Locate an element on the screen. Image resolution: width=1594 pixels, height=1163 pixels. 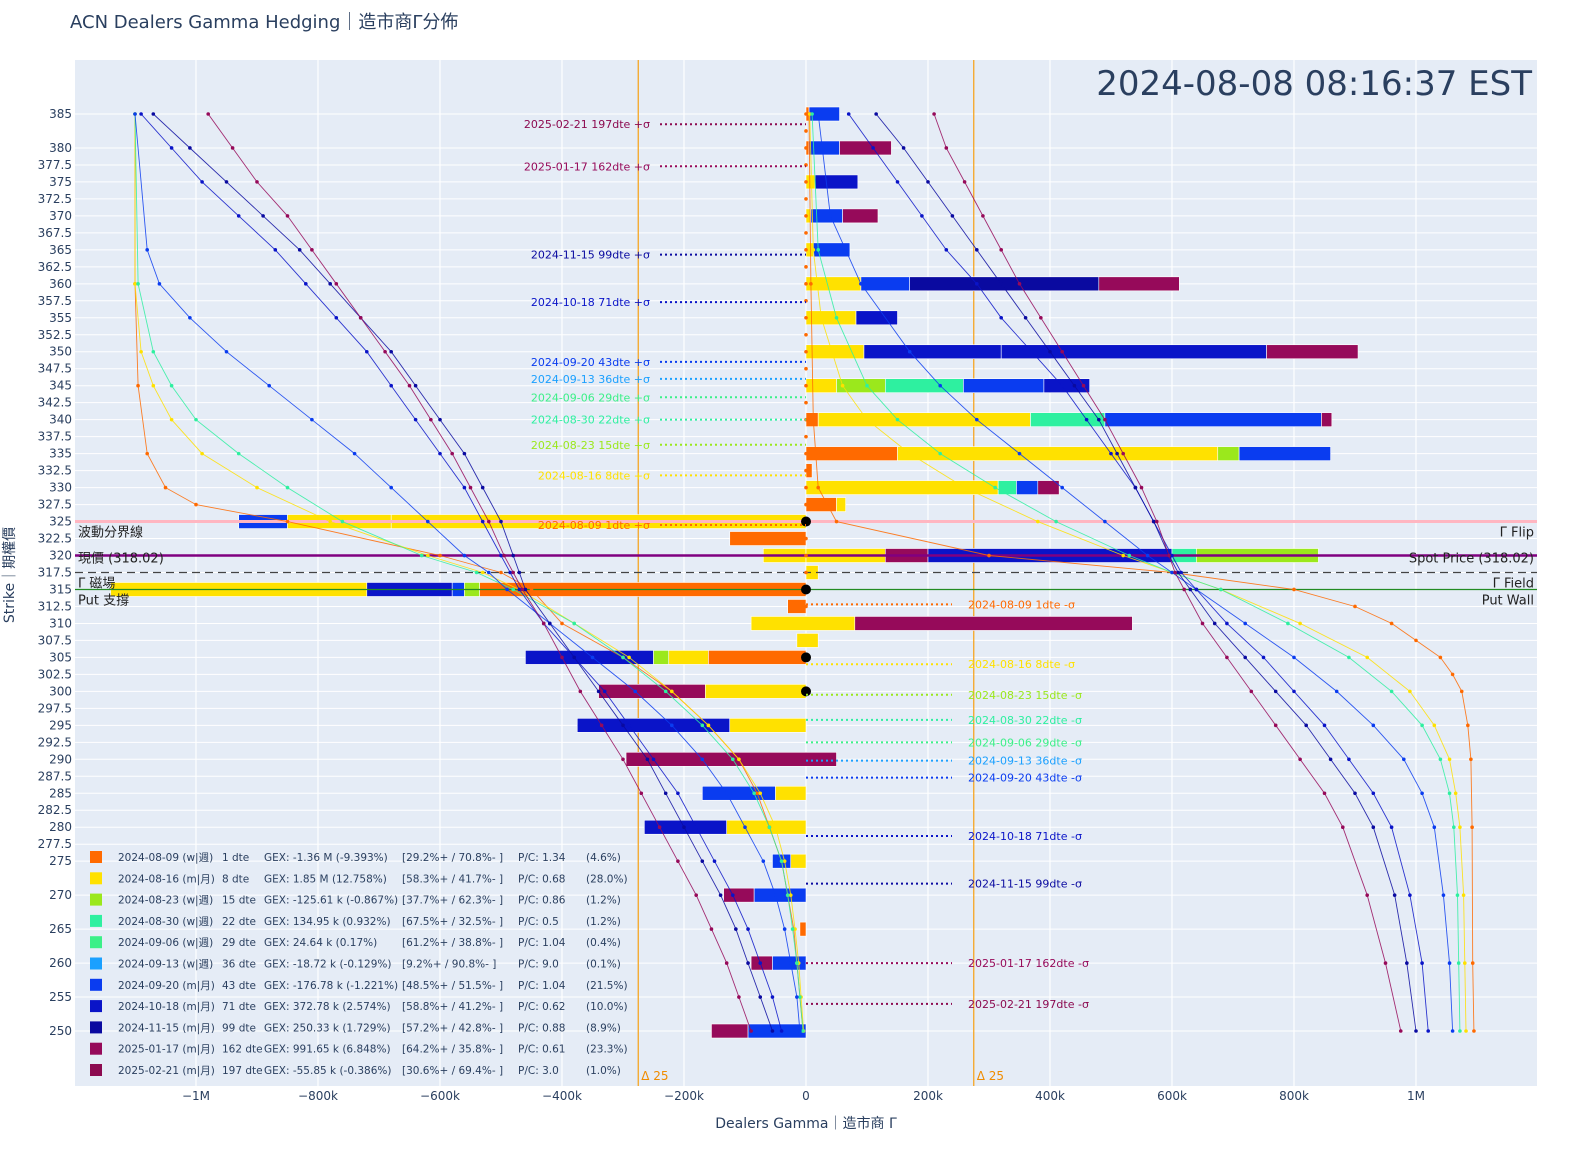
y-tick-label: 297.5 is located at coordinates (55, 708).